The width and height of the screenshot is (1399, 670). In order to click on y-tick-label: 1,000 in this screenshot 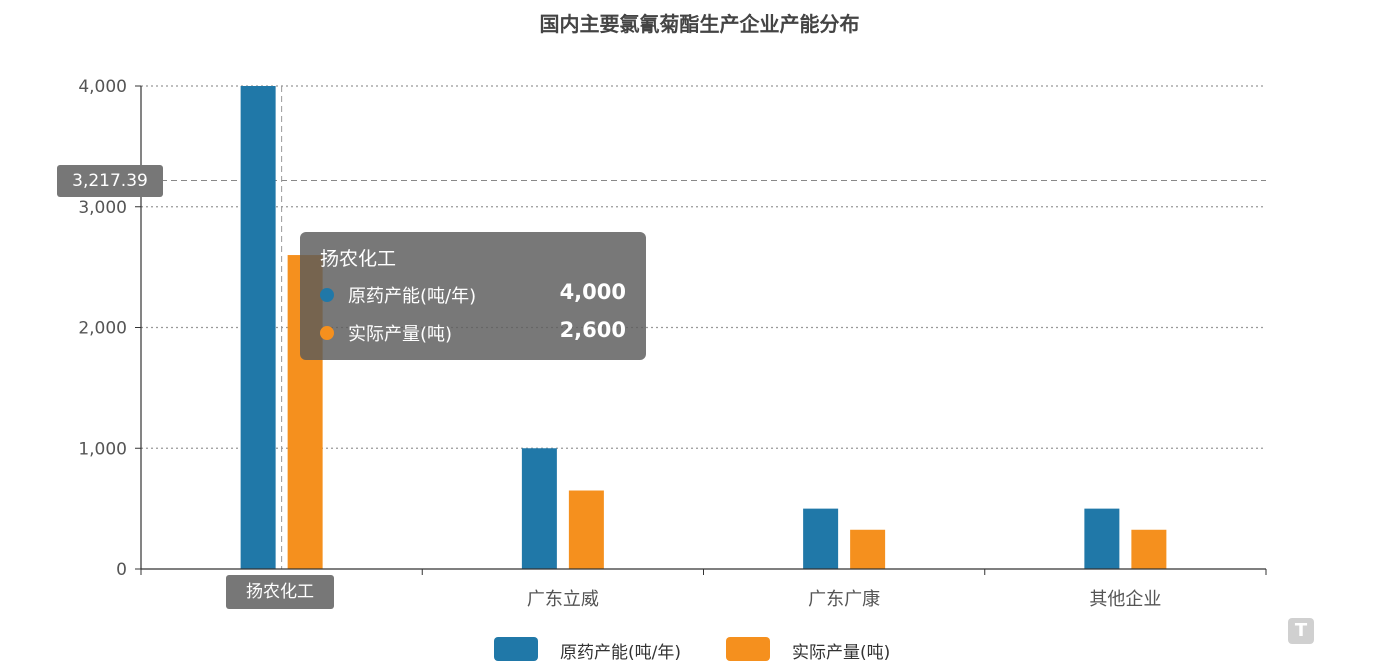, I will do `click(102, 449)`.